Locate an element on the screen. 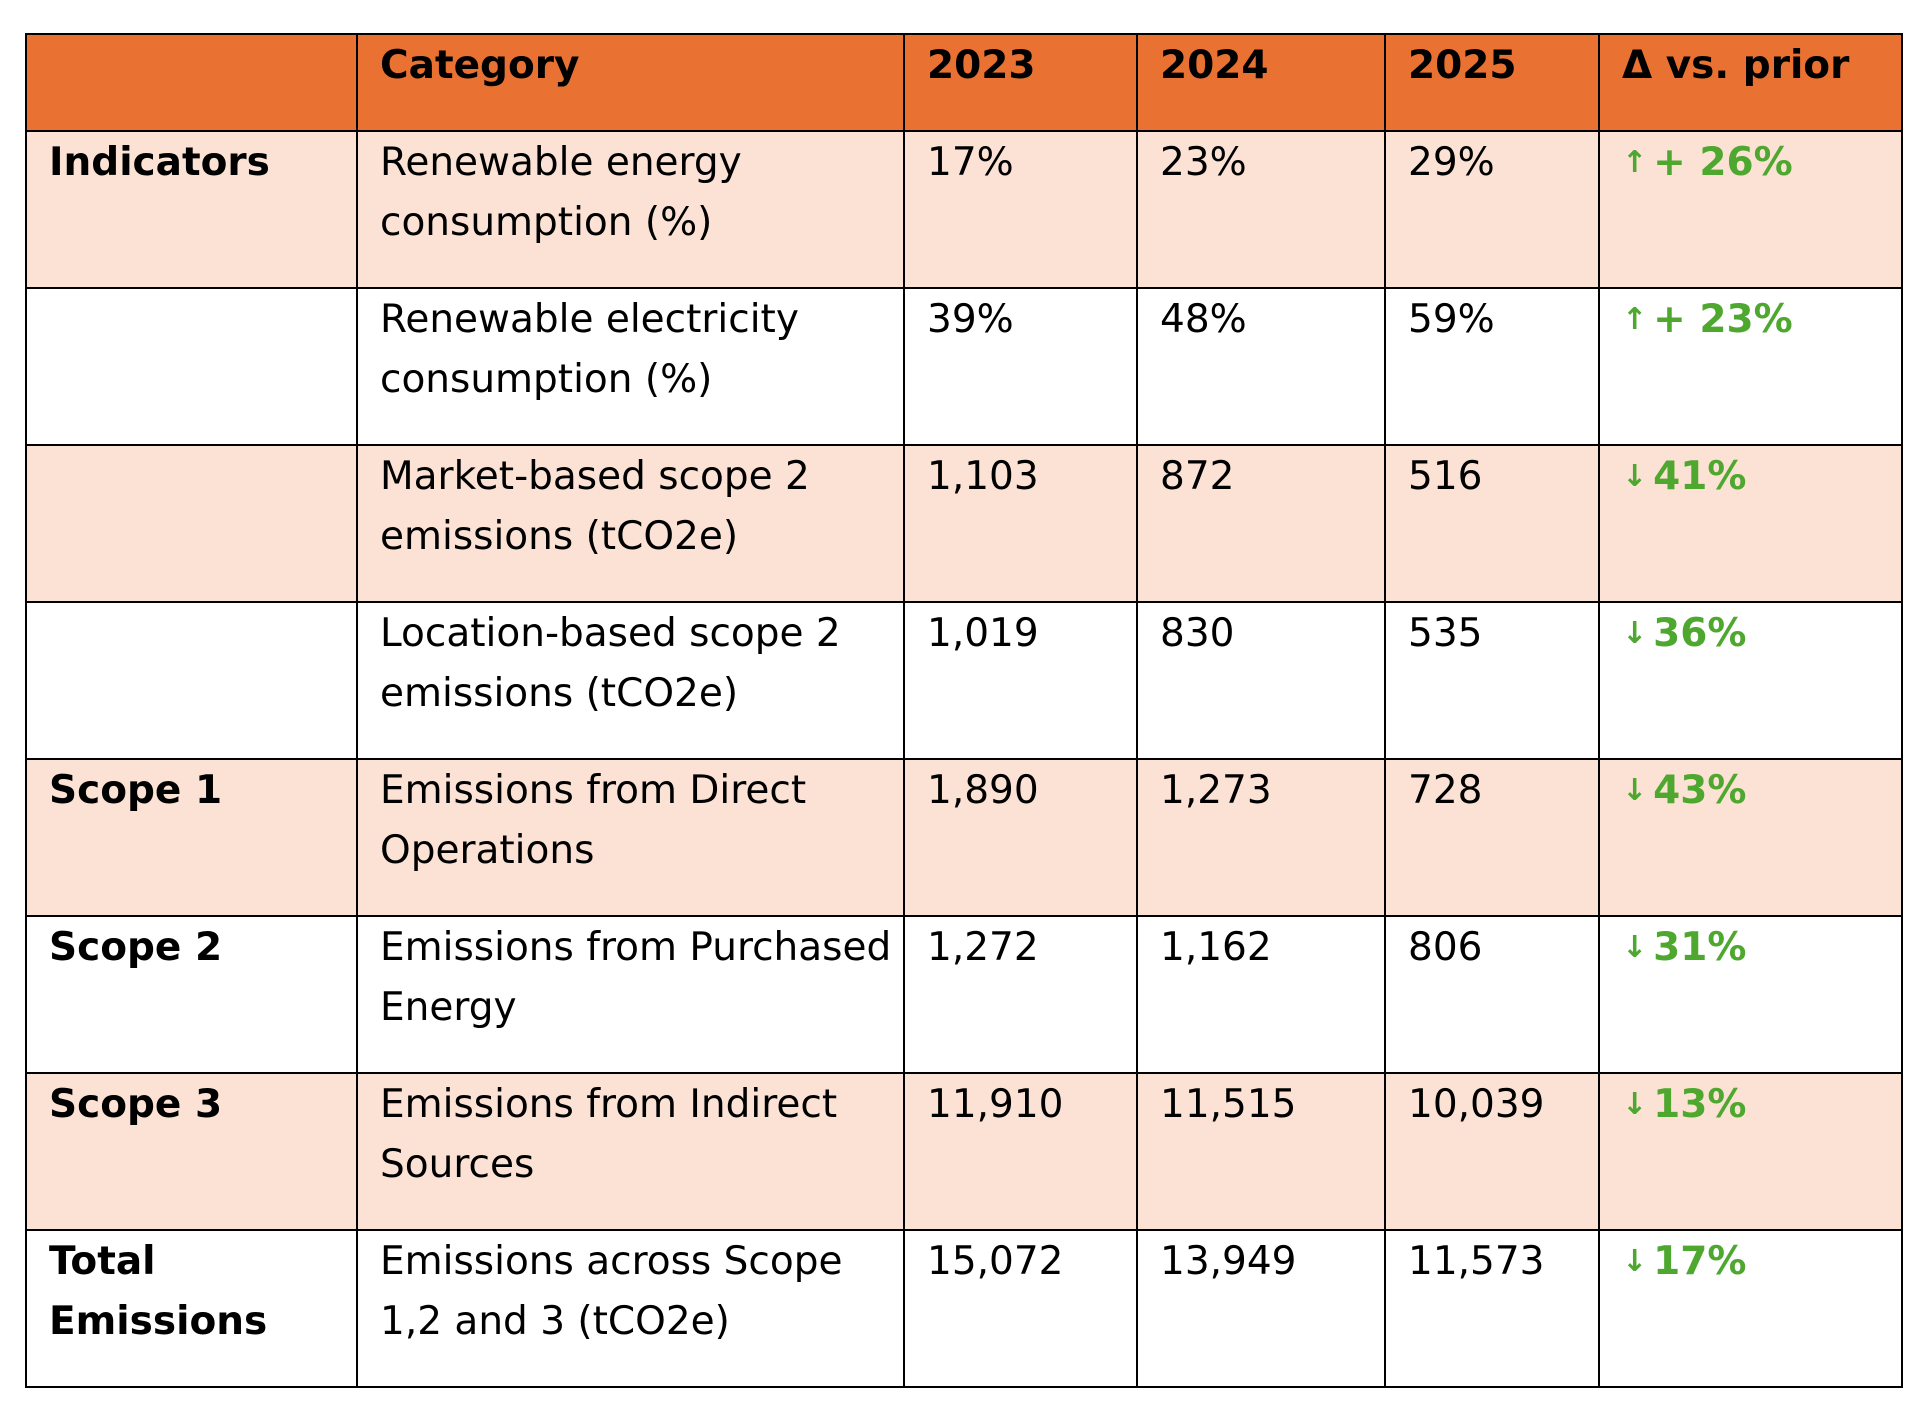 This screenshot has height=1413, width=1920. value-2024-cell: 1,162 is located at coordinates (1261, 994).